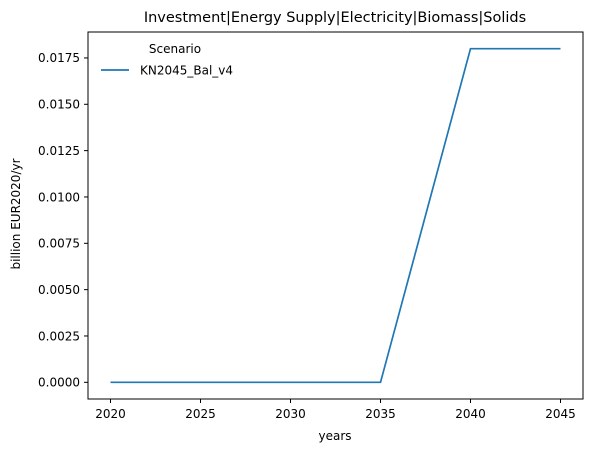 The width and height of the screenshot is (594, 457). What do you see at coordinates (380, 414) in the screenshot?
I see `x-tick-label: 2035` at bounding box center [380, 414].